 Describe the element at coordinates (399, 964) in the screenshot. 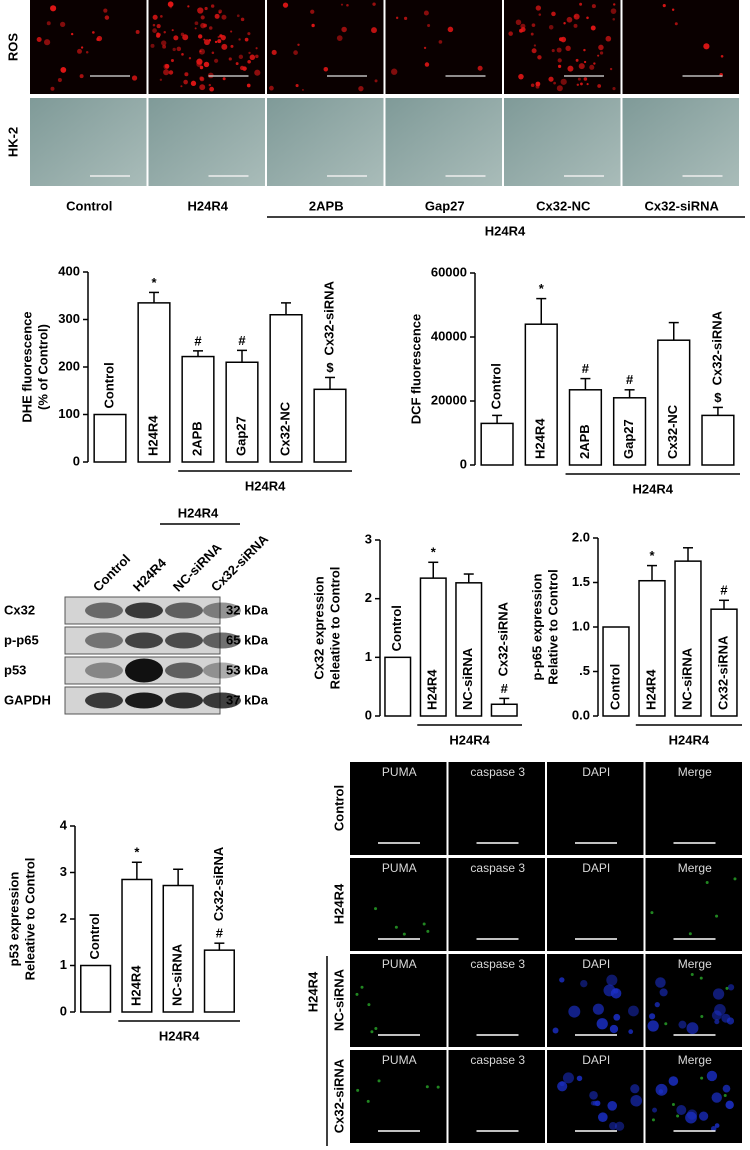

I see `stain-label: PUMA` at that location.